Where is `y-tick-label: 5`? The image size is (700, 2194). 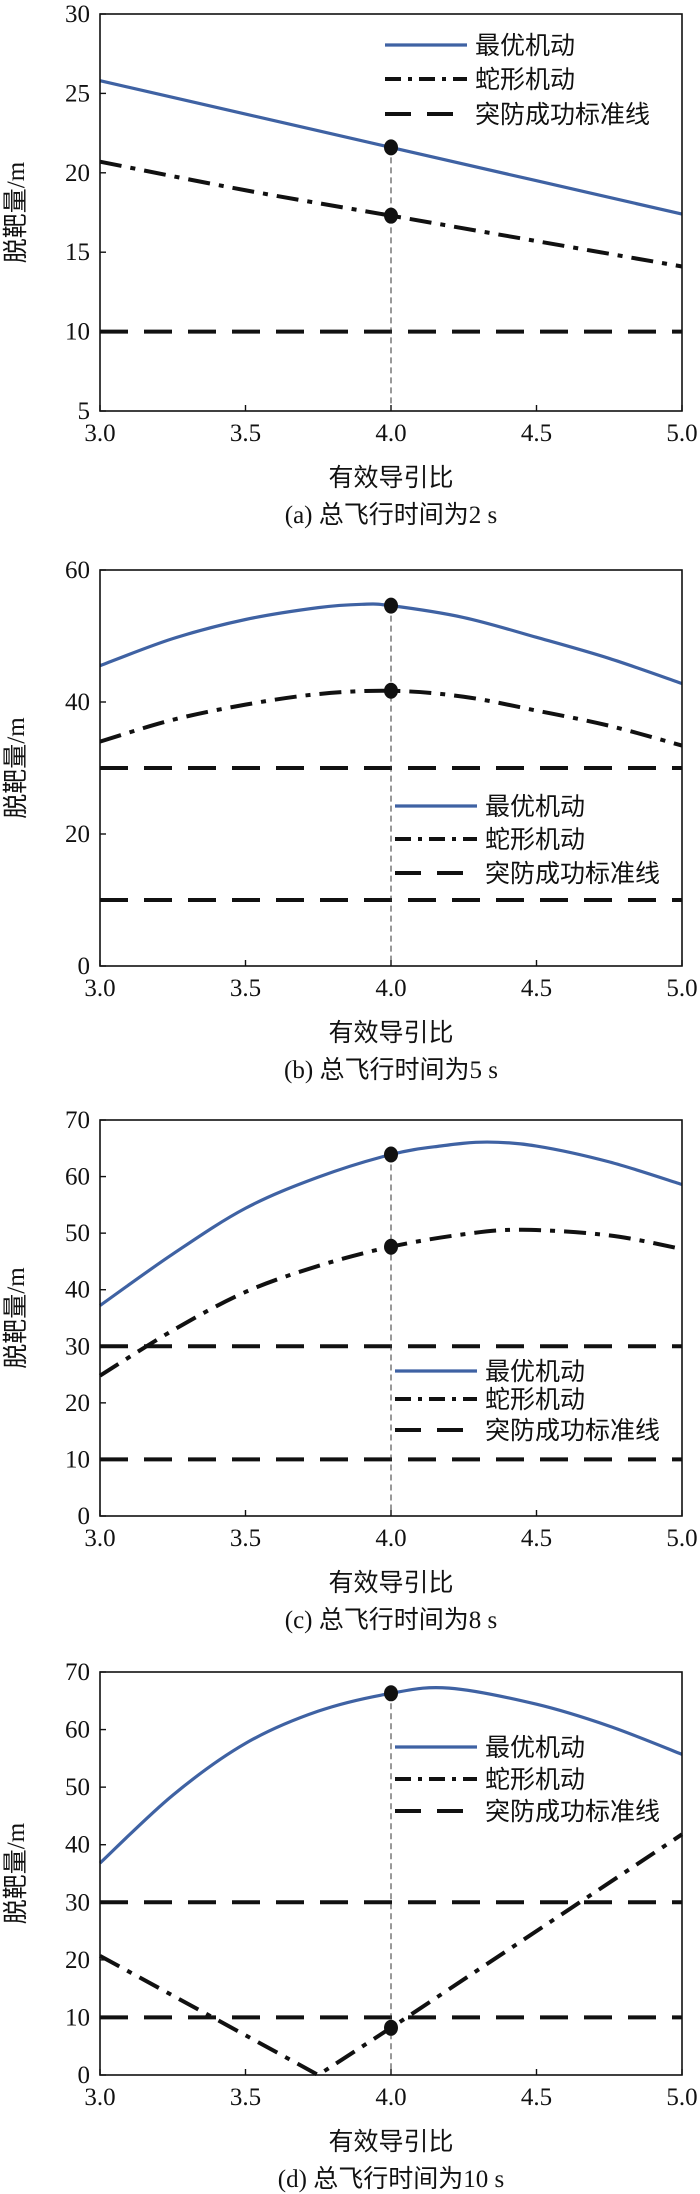 y-tick-label: 5 is located at coordinates (84, 411).